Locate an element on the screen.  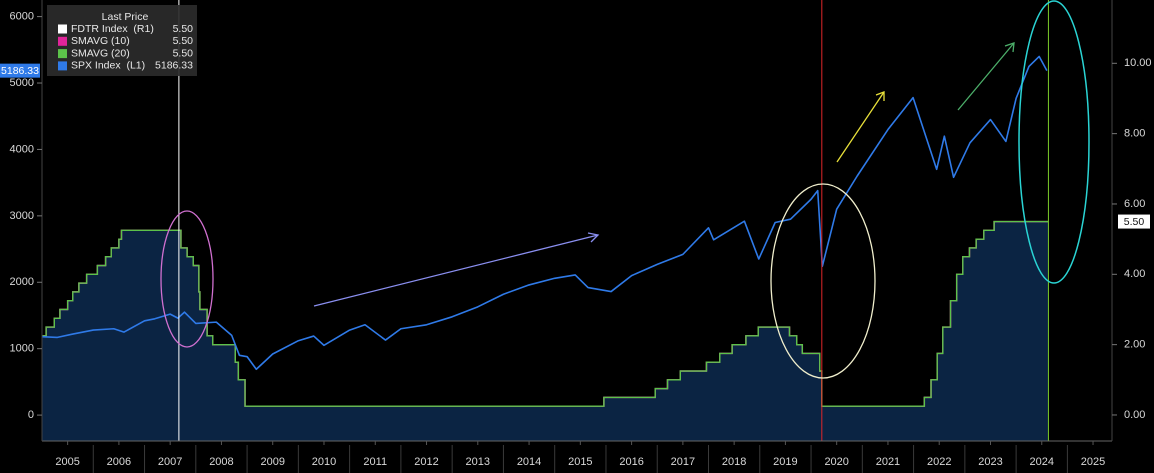
y-tick-label: 0 is located at coordinates (31, 415).